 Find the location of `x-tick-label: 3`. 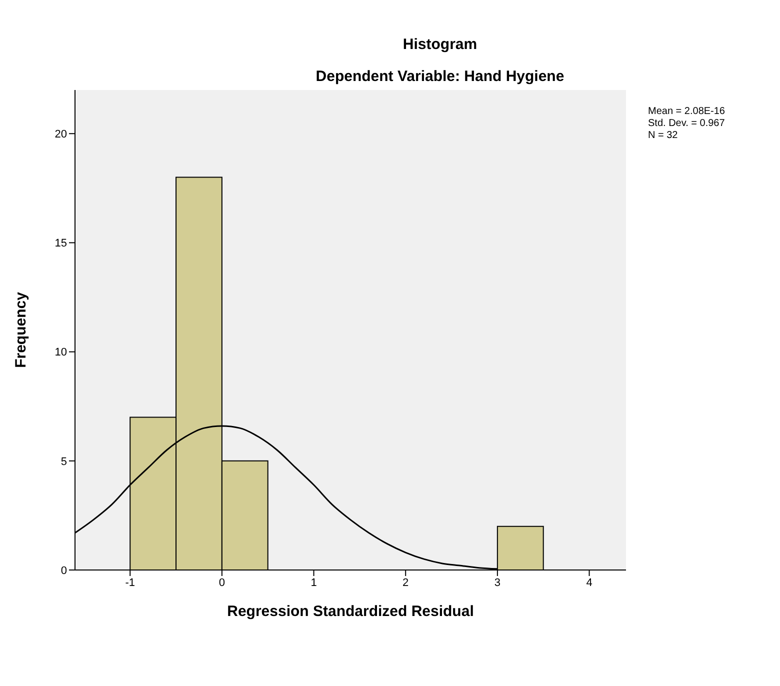

x-tick-label: 3 is located at coordinates (497, 582).